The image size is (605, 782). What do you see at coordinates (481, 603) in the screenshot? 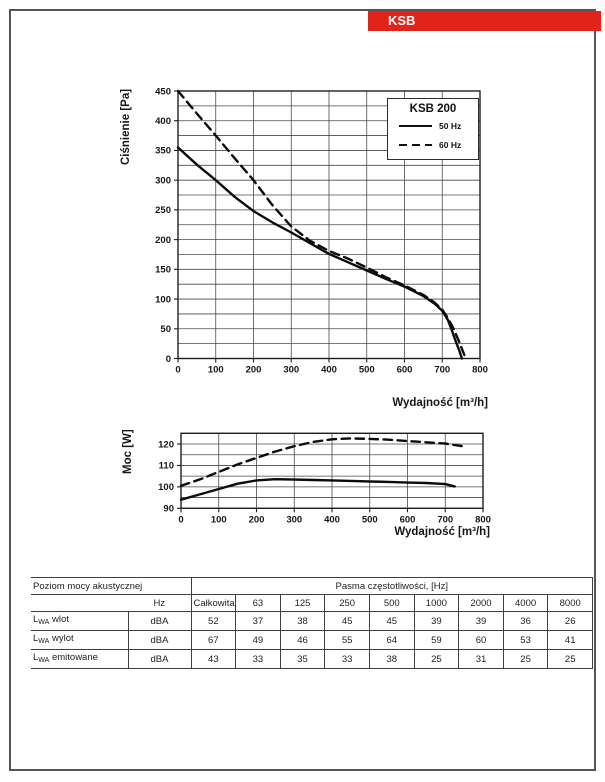
I see `band-header: 2000` at bounding box center [481, 603].